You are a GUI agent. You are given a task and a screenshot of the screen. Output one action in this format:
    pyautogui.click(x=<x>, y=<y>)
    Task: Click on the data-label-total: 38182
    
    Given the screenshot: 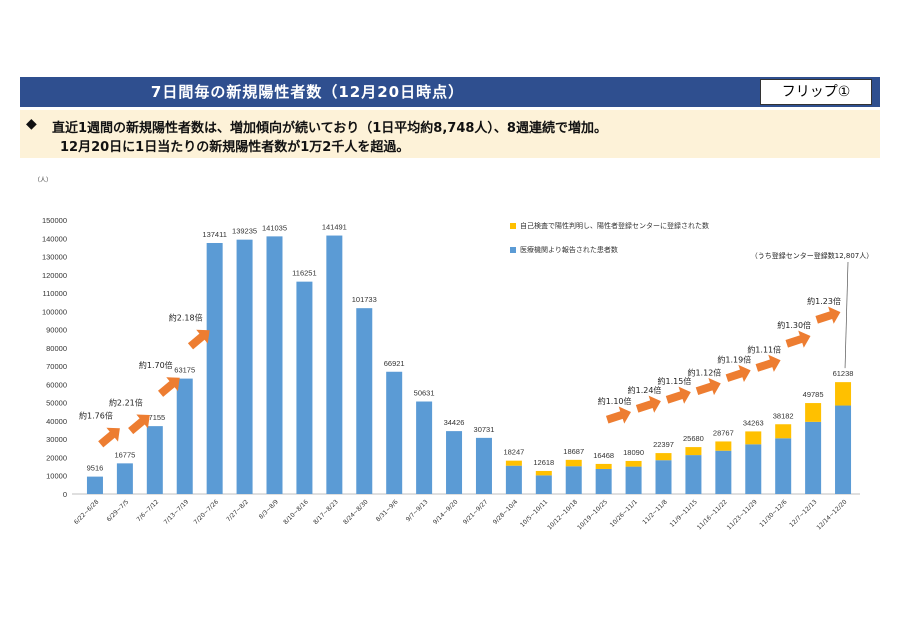 What is the action you would take?
    pyautogui.click(x=783, y=415)
    